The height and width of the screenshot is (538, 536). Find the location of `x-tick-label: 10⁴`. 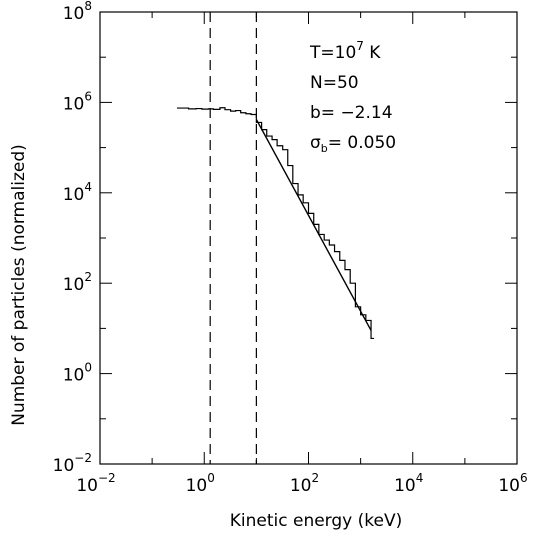

x-tick-label: 10⁴ is located at coordinates (408, 483).